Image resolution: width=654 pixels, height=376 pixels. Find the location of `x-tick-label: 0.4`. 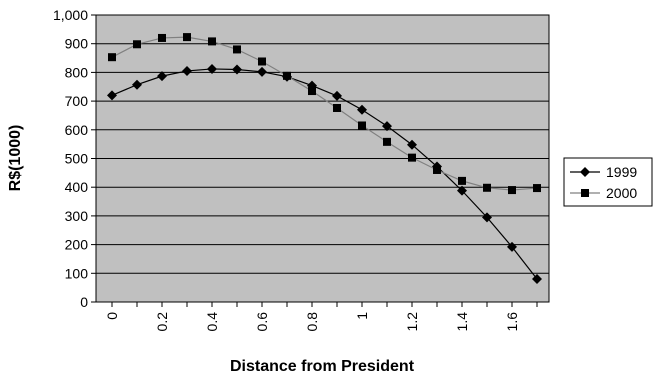

x-tick-label: 0.4 is located at coordinates (212, 322).